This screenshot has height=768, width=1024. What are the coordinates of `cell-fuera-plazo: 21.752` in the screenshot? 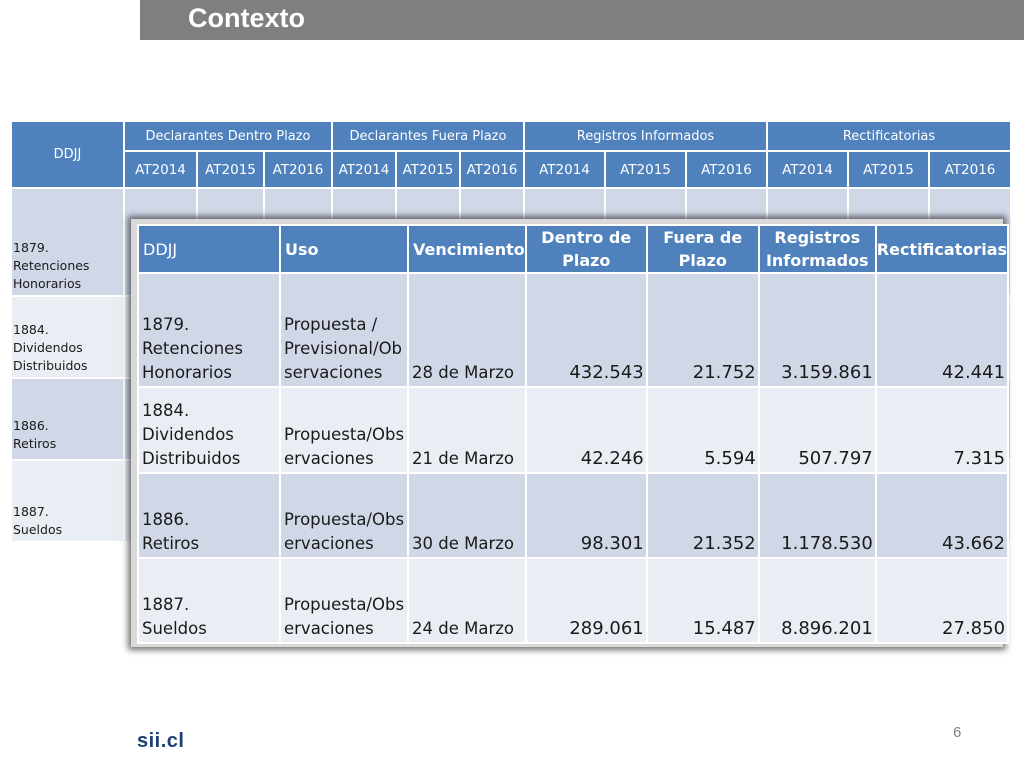 It's located at (702, 330).